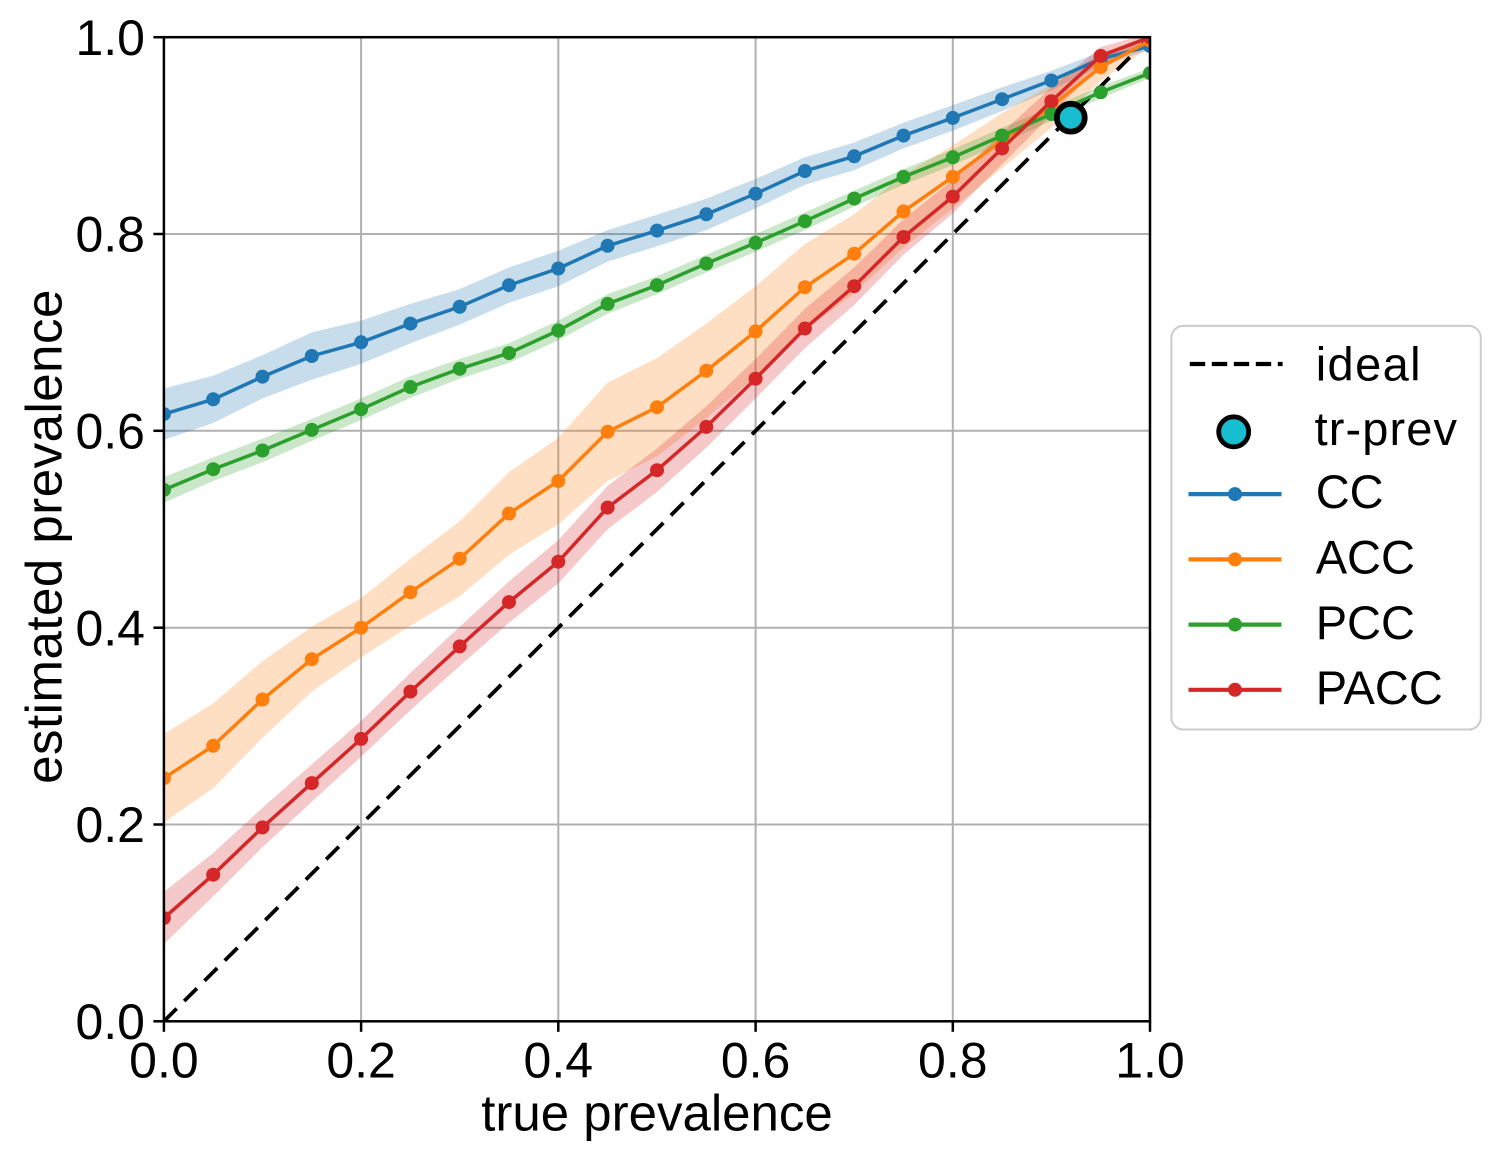 Image resolution: width=1499 pixels, height=1159 pixels. I want to click on svg-text: estimated prevalence, so click(44, 536).